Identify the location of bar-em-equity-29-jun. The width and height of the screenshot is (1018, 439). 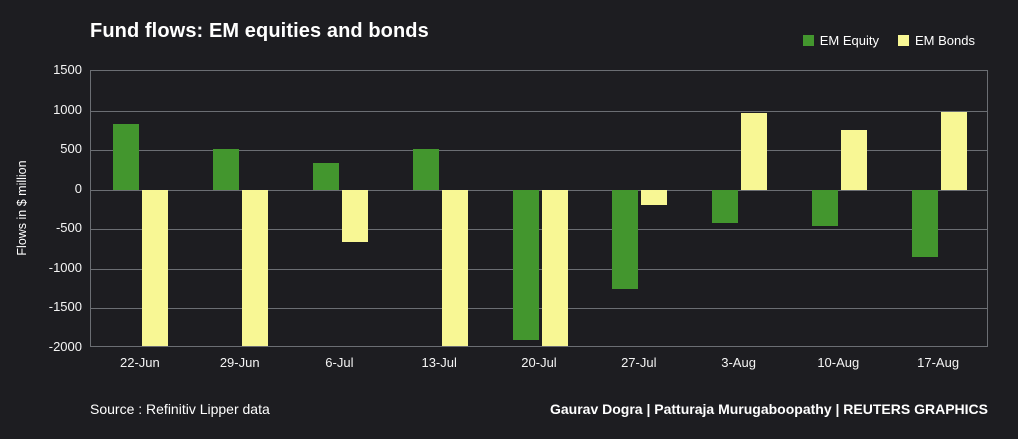
(226, 169).